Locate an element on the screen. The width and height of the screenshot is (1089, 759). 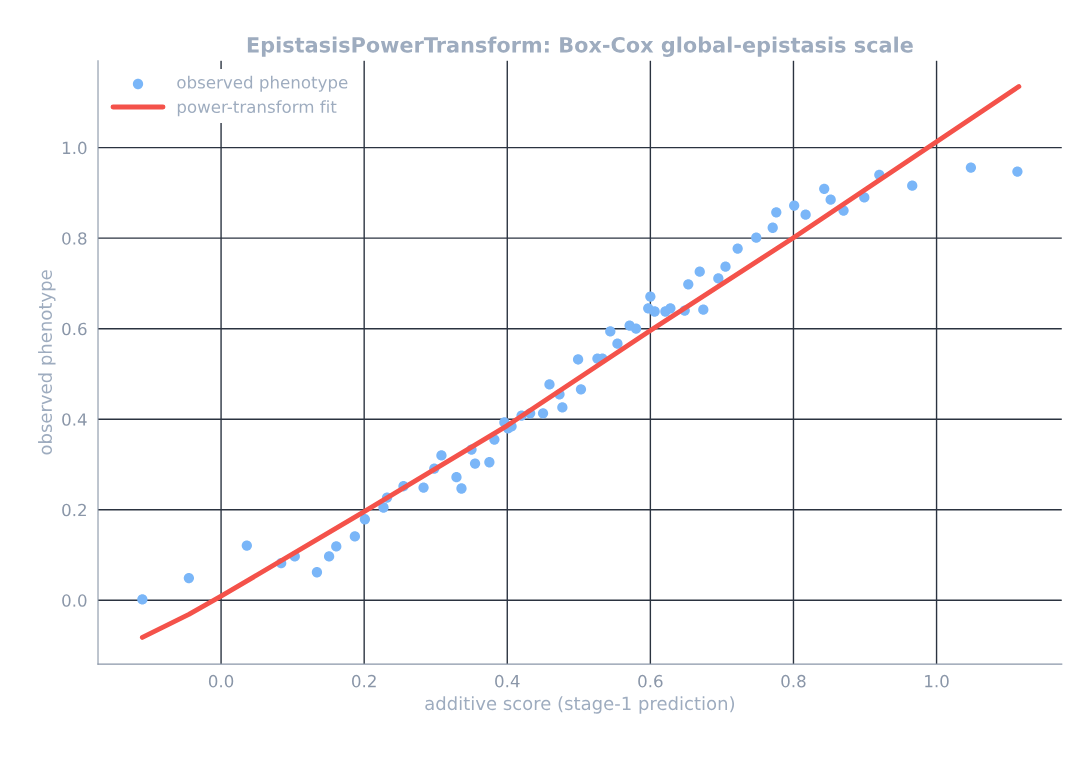
x-axis-title: additive score (stage-1 prediction) is located at coordinates (580, 705).